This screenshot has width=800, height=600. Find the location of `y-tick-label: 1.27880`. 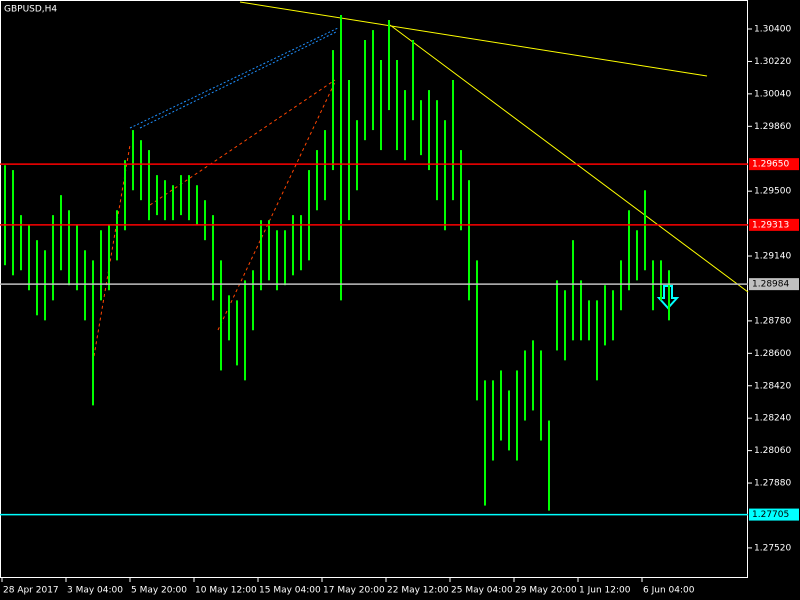

y-tick-label: 1.27880 is located at coordinates (772, 484).